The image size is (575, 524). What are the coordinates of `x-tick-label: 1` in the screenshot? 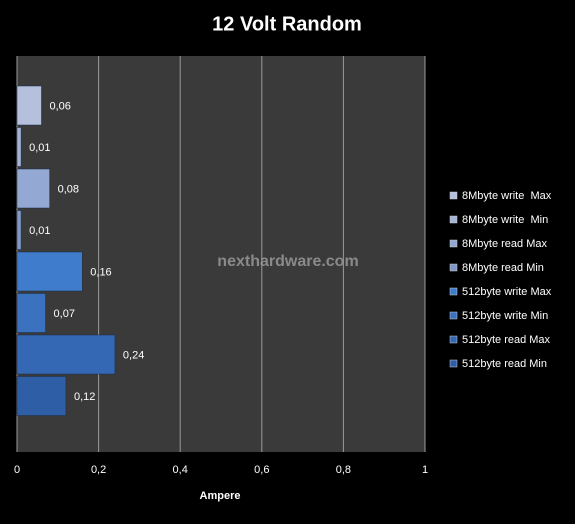 It's located at (425, 470).